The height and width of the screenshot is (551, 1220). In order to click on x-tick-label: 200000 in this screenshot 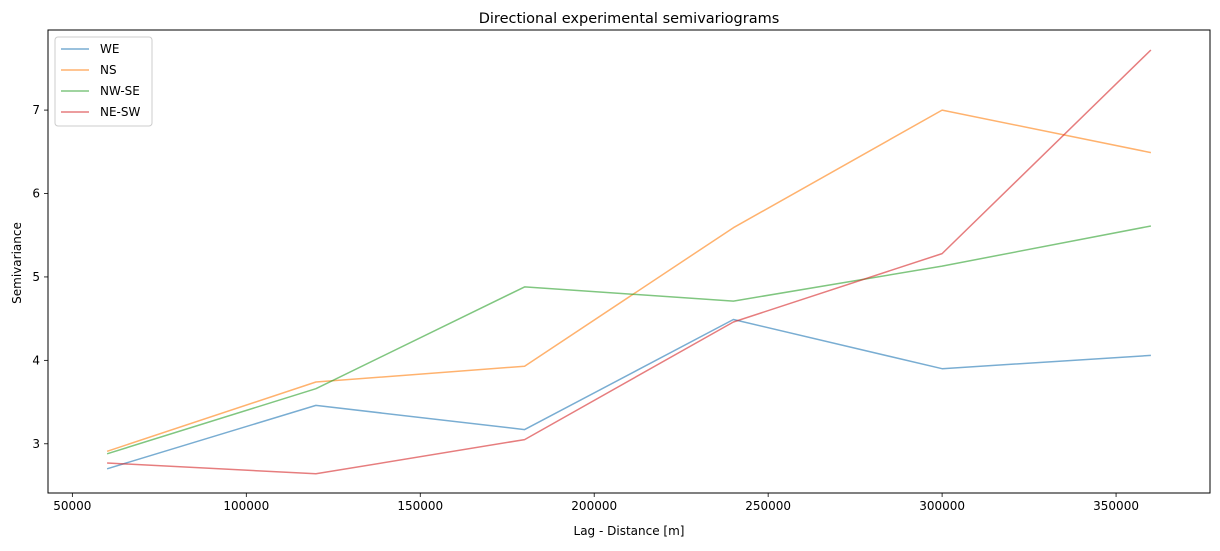, I will do `click(594, 506)`.